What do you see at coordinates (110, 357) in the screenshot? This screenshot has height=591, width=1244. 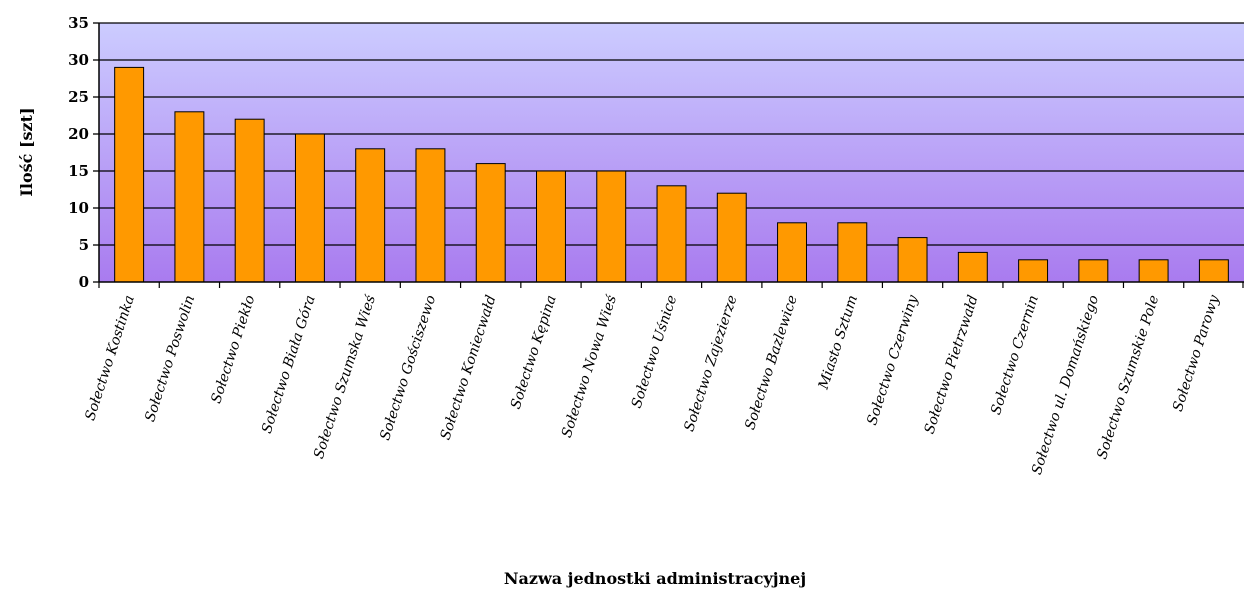 I see `x-tick-label: Sołectwo Kostinka` at bounding box center [110, 357].